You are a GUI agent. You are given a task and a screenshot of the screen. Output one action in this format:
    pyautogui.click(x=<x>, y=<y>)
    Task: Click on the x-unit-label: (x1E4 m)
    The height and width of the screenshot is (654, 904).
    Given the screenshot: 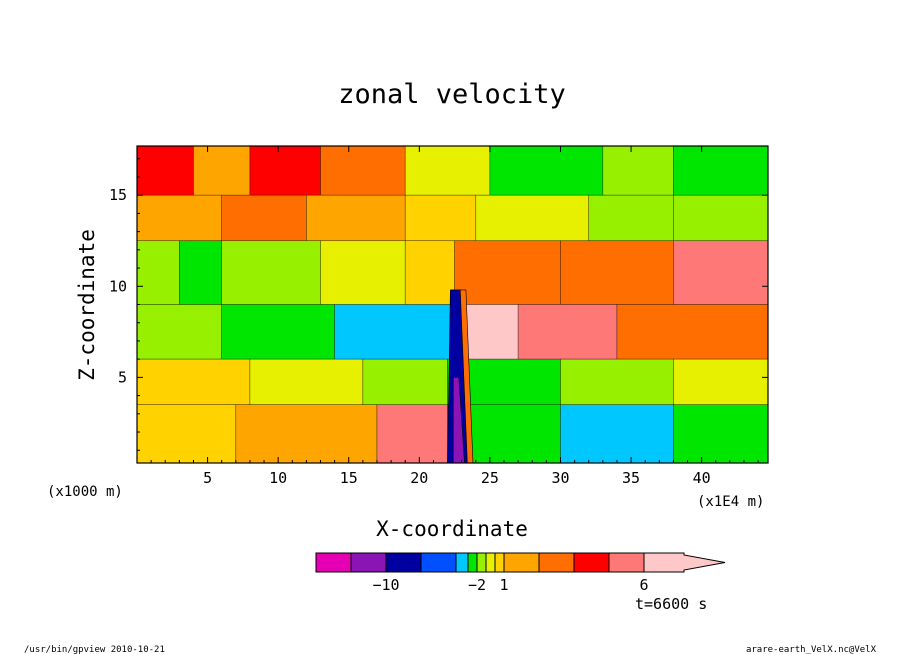 What is the action you would take?
    pyautogui.click(x=730, y=502)
    